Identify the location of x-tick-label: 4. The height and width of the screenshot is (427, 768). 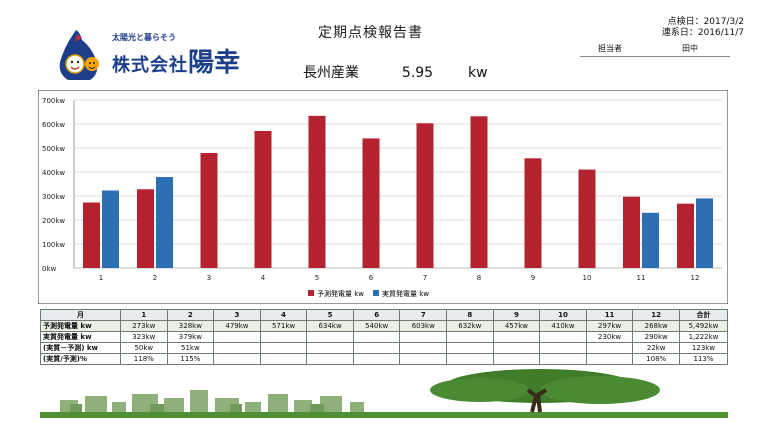
(263, 278).